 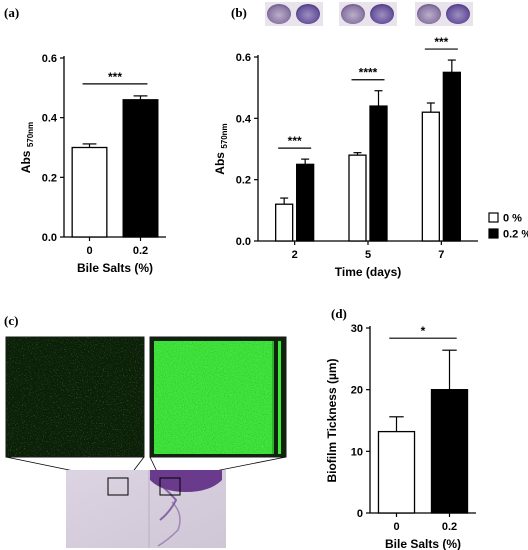 What do you see at coordinates (308, 14) in the screenshot?
I see `well-day2-bile` at bounding box center [308, 14].